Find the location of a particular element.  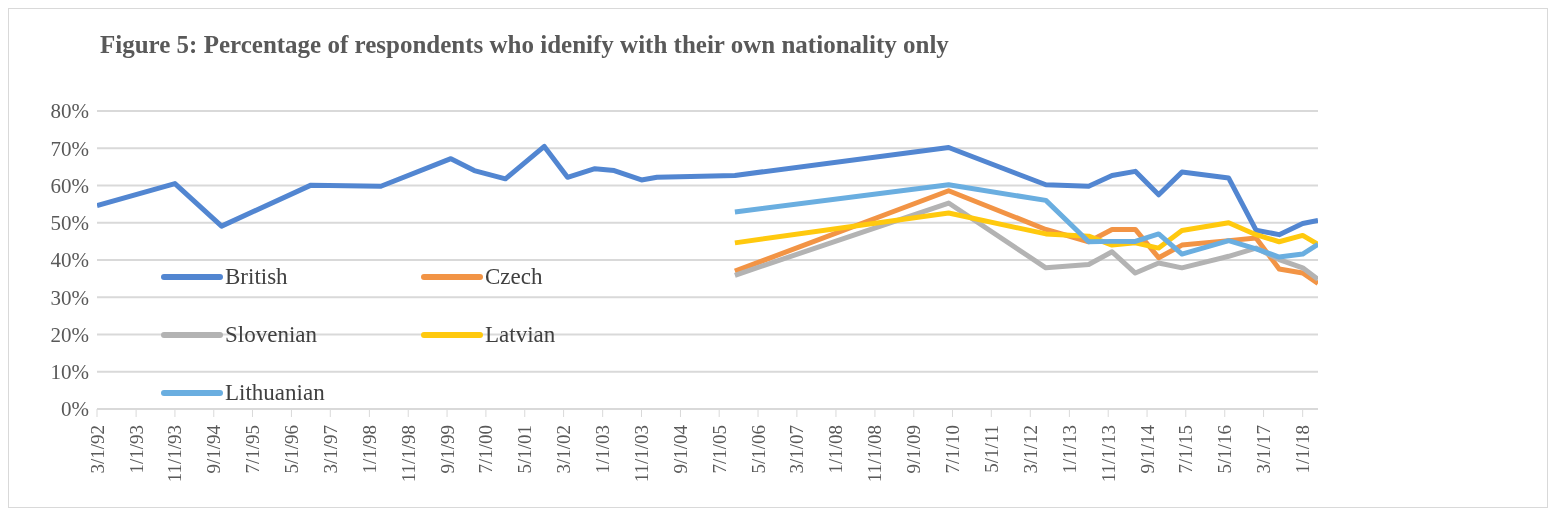

x-tick-label: 5/1/96 is located at coordinates (291, 449).